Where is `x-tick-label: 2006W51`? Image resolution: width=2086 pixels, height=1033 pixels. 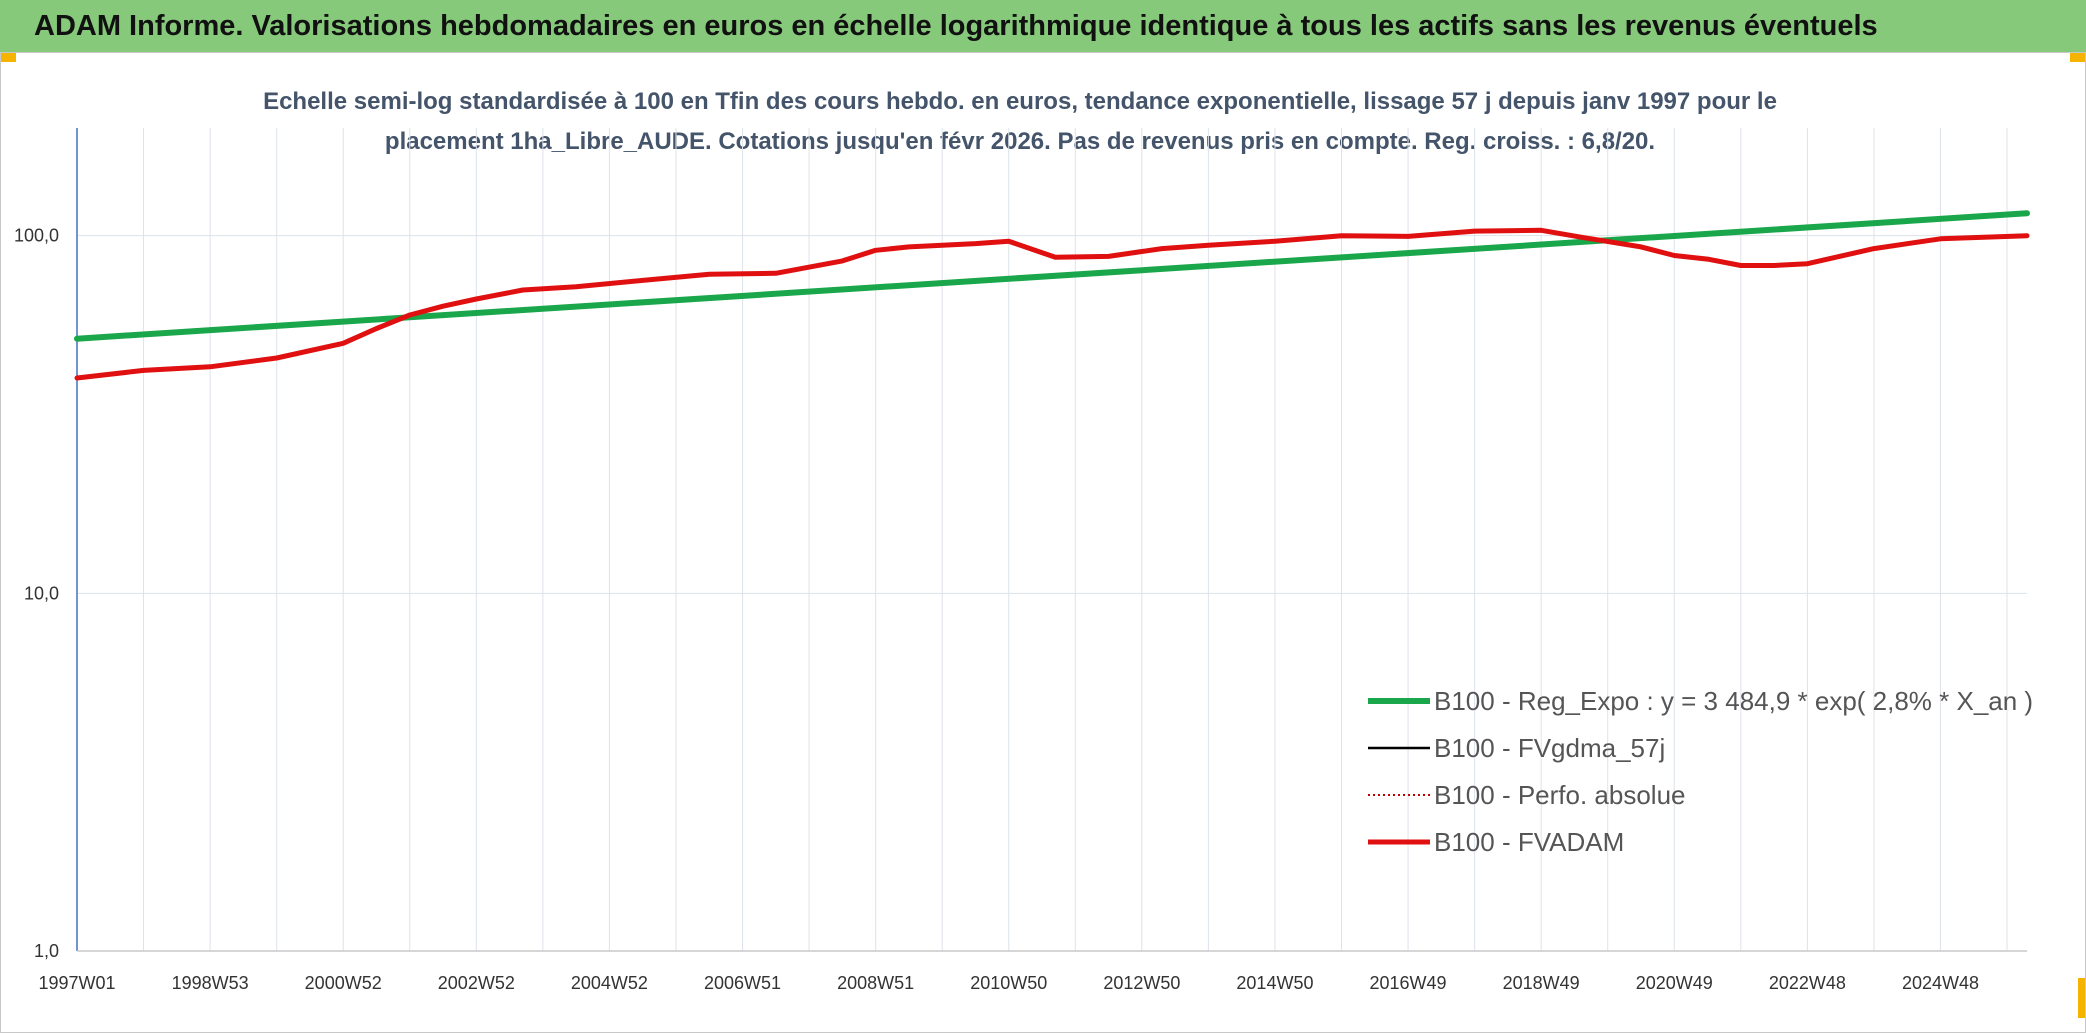
x-tick-label: 2006W51 is located at coordinates (742, 983).